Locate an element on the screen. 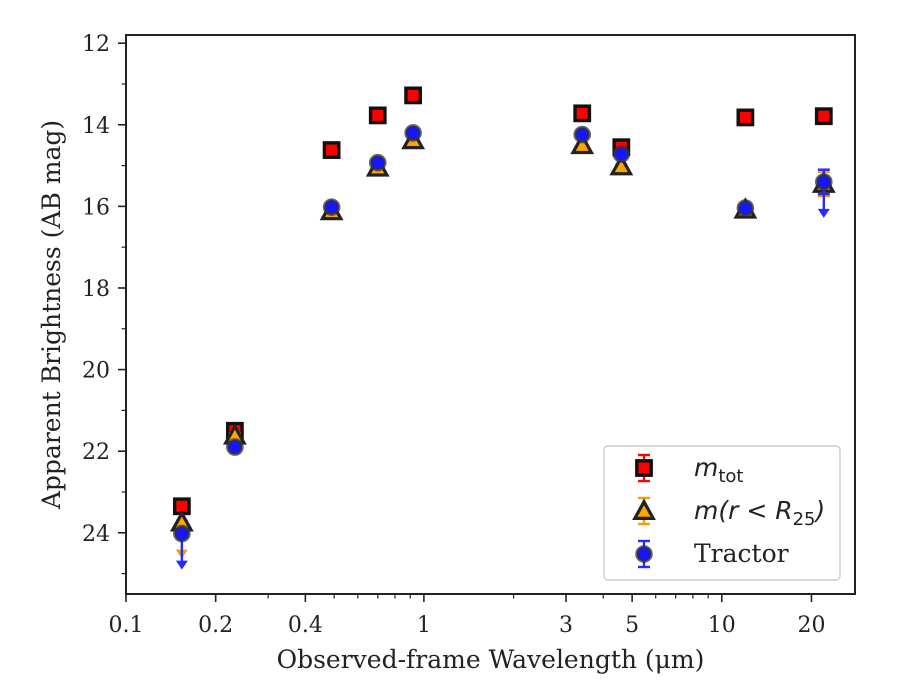 The height and width of the screenshot is (700, 900). y-tick-label: 20 is located at coordinates (96, 371).